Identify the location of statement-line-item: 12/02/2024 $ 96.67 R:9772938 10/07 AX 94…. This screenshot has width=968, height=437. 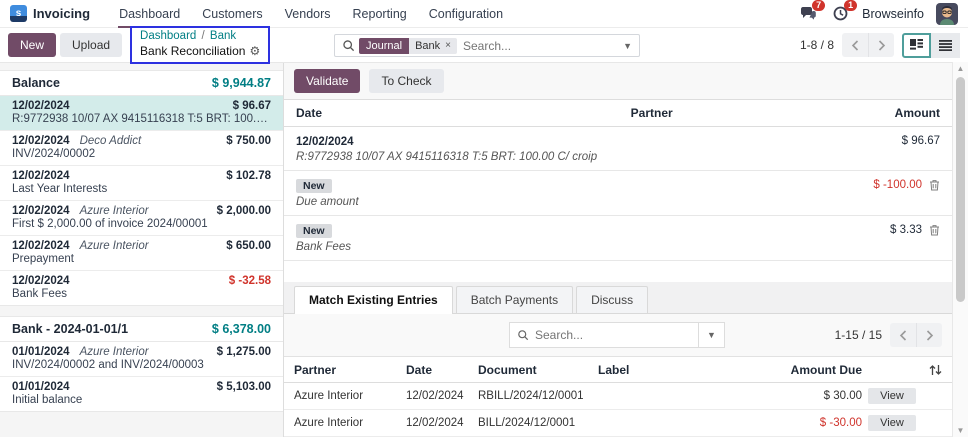
(141, 113).